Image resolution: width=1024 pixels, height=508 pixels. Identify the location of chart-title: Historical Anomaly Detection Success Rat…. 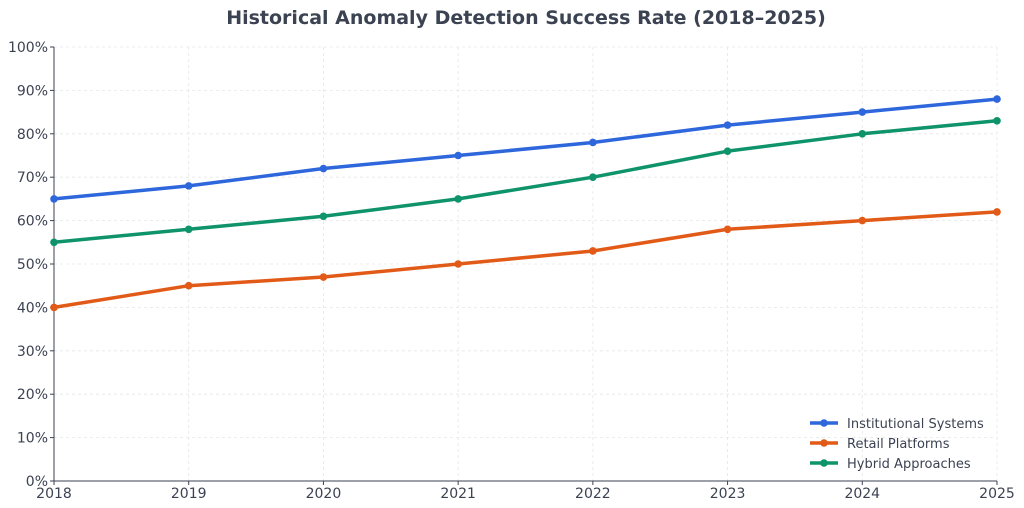
(526, 18).